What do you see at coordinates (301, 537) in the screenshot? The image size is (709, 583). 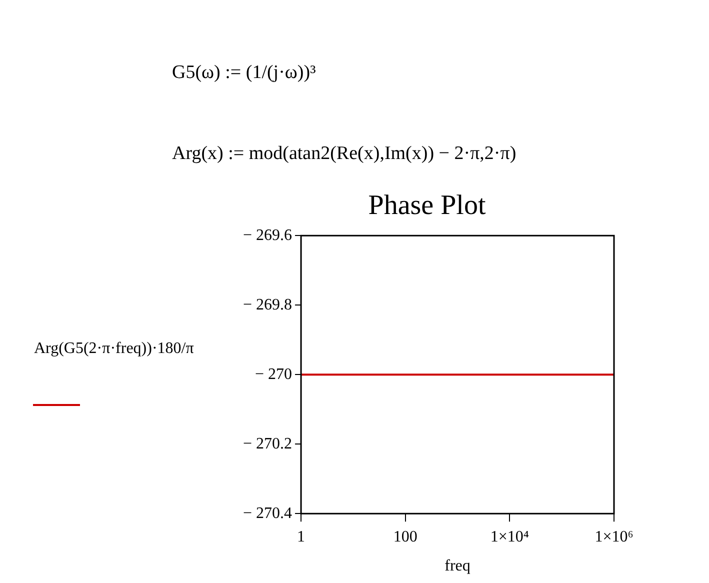 I see `x-tick-label: 1` at bounding box center [301, 537].